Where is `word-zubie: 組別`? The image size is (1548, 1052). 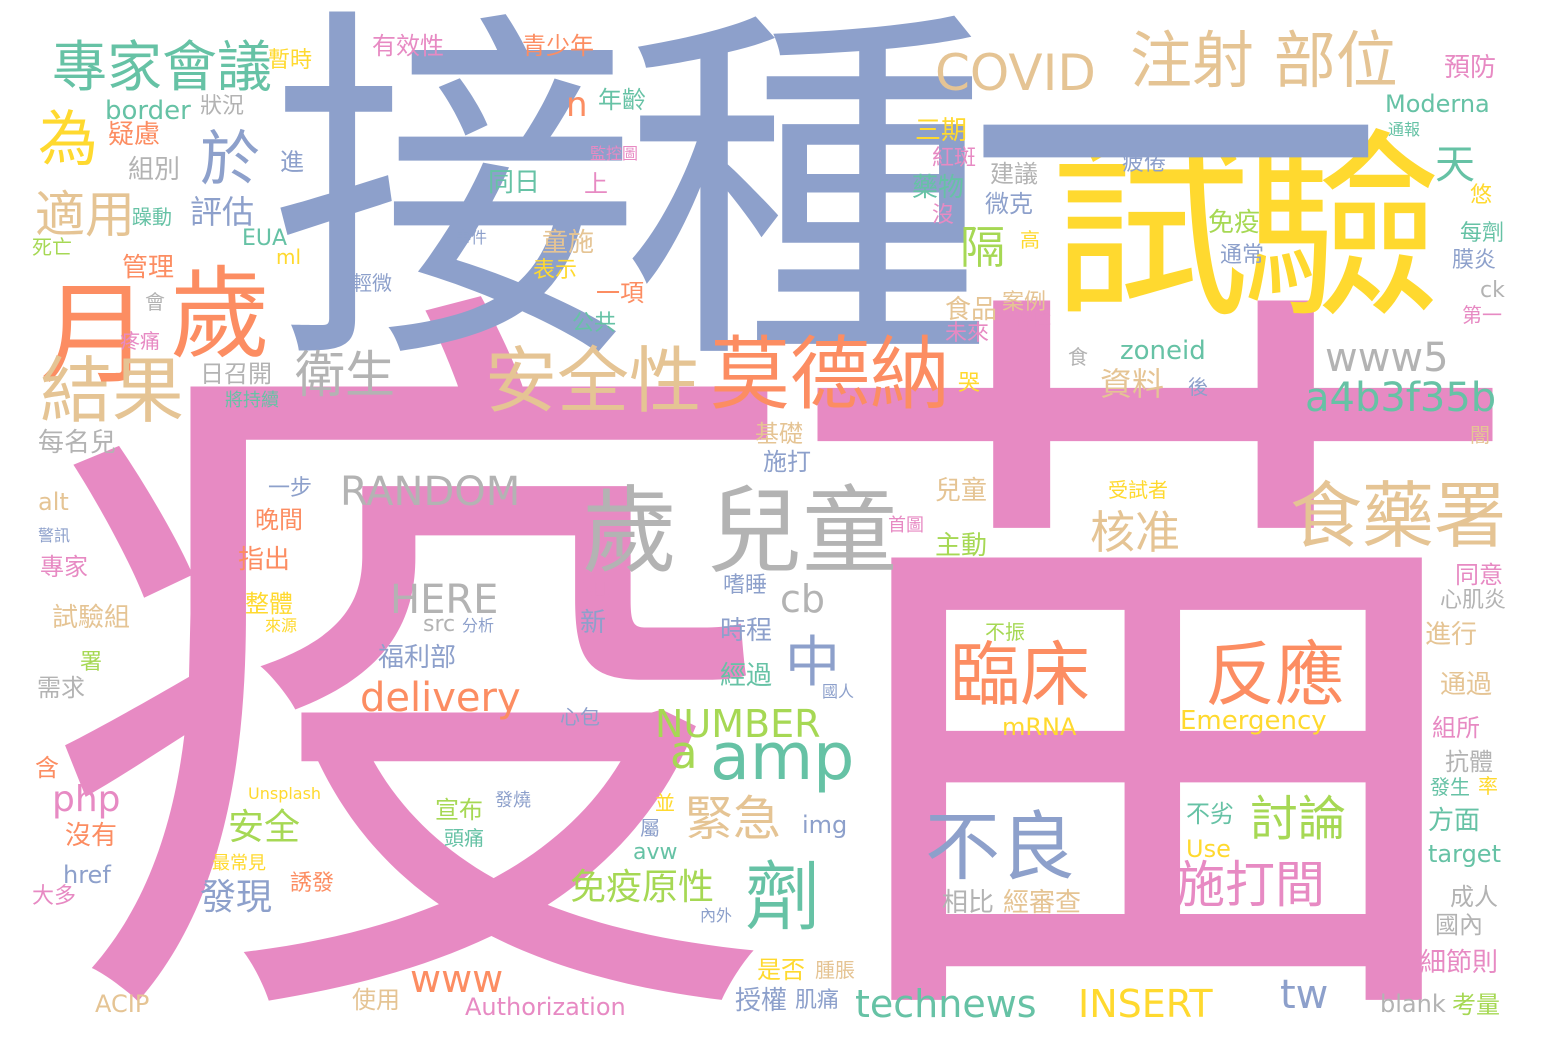
word-zubie: 組別 is located at coordinates (154, 170).